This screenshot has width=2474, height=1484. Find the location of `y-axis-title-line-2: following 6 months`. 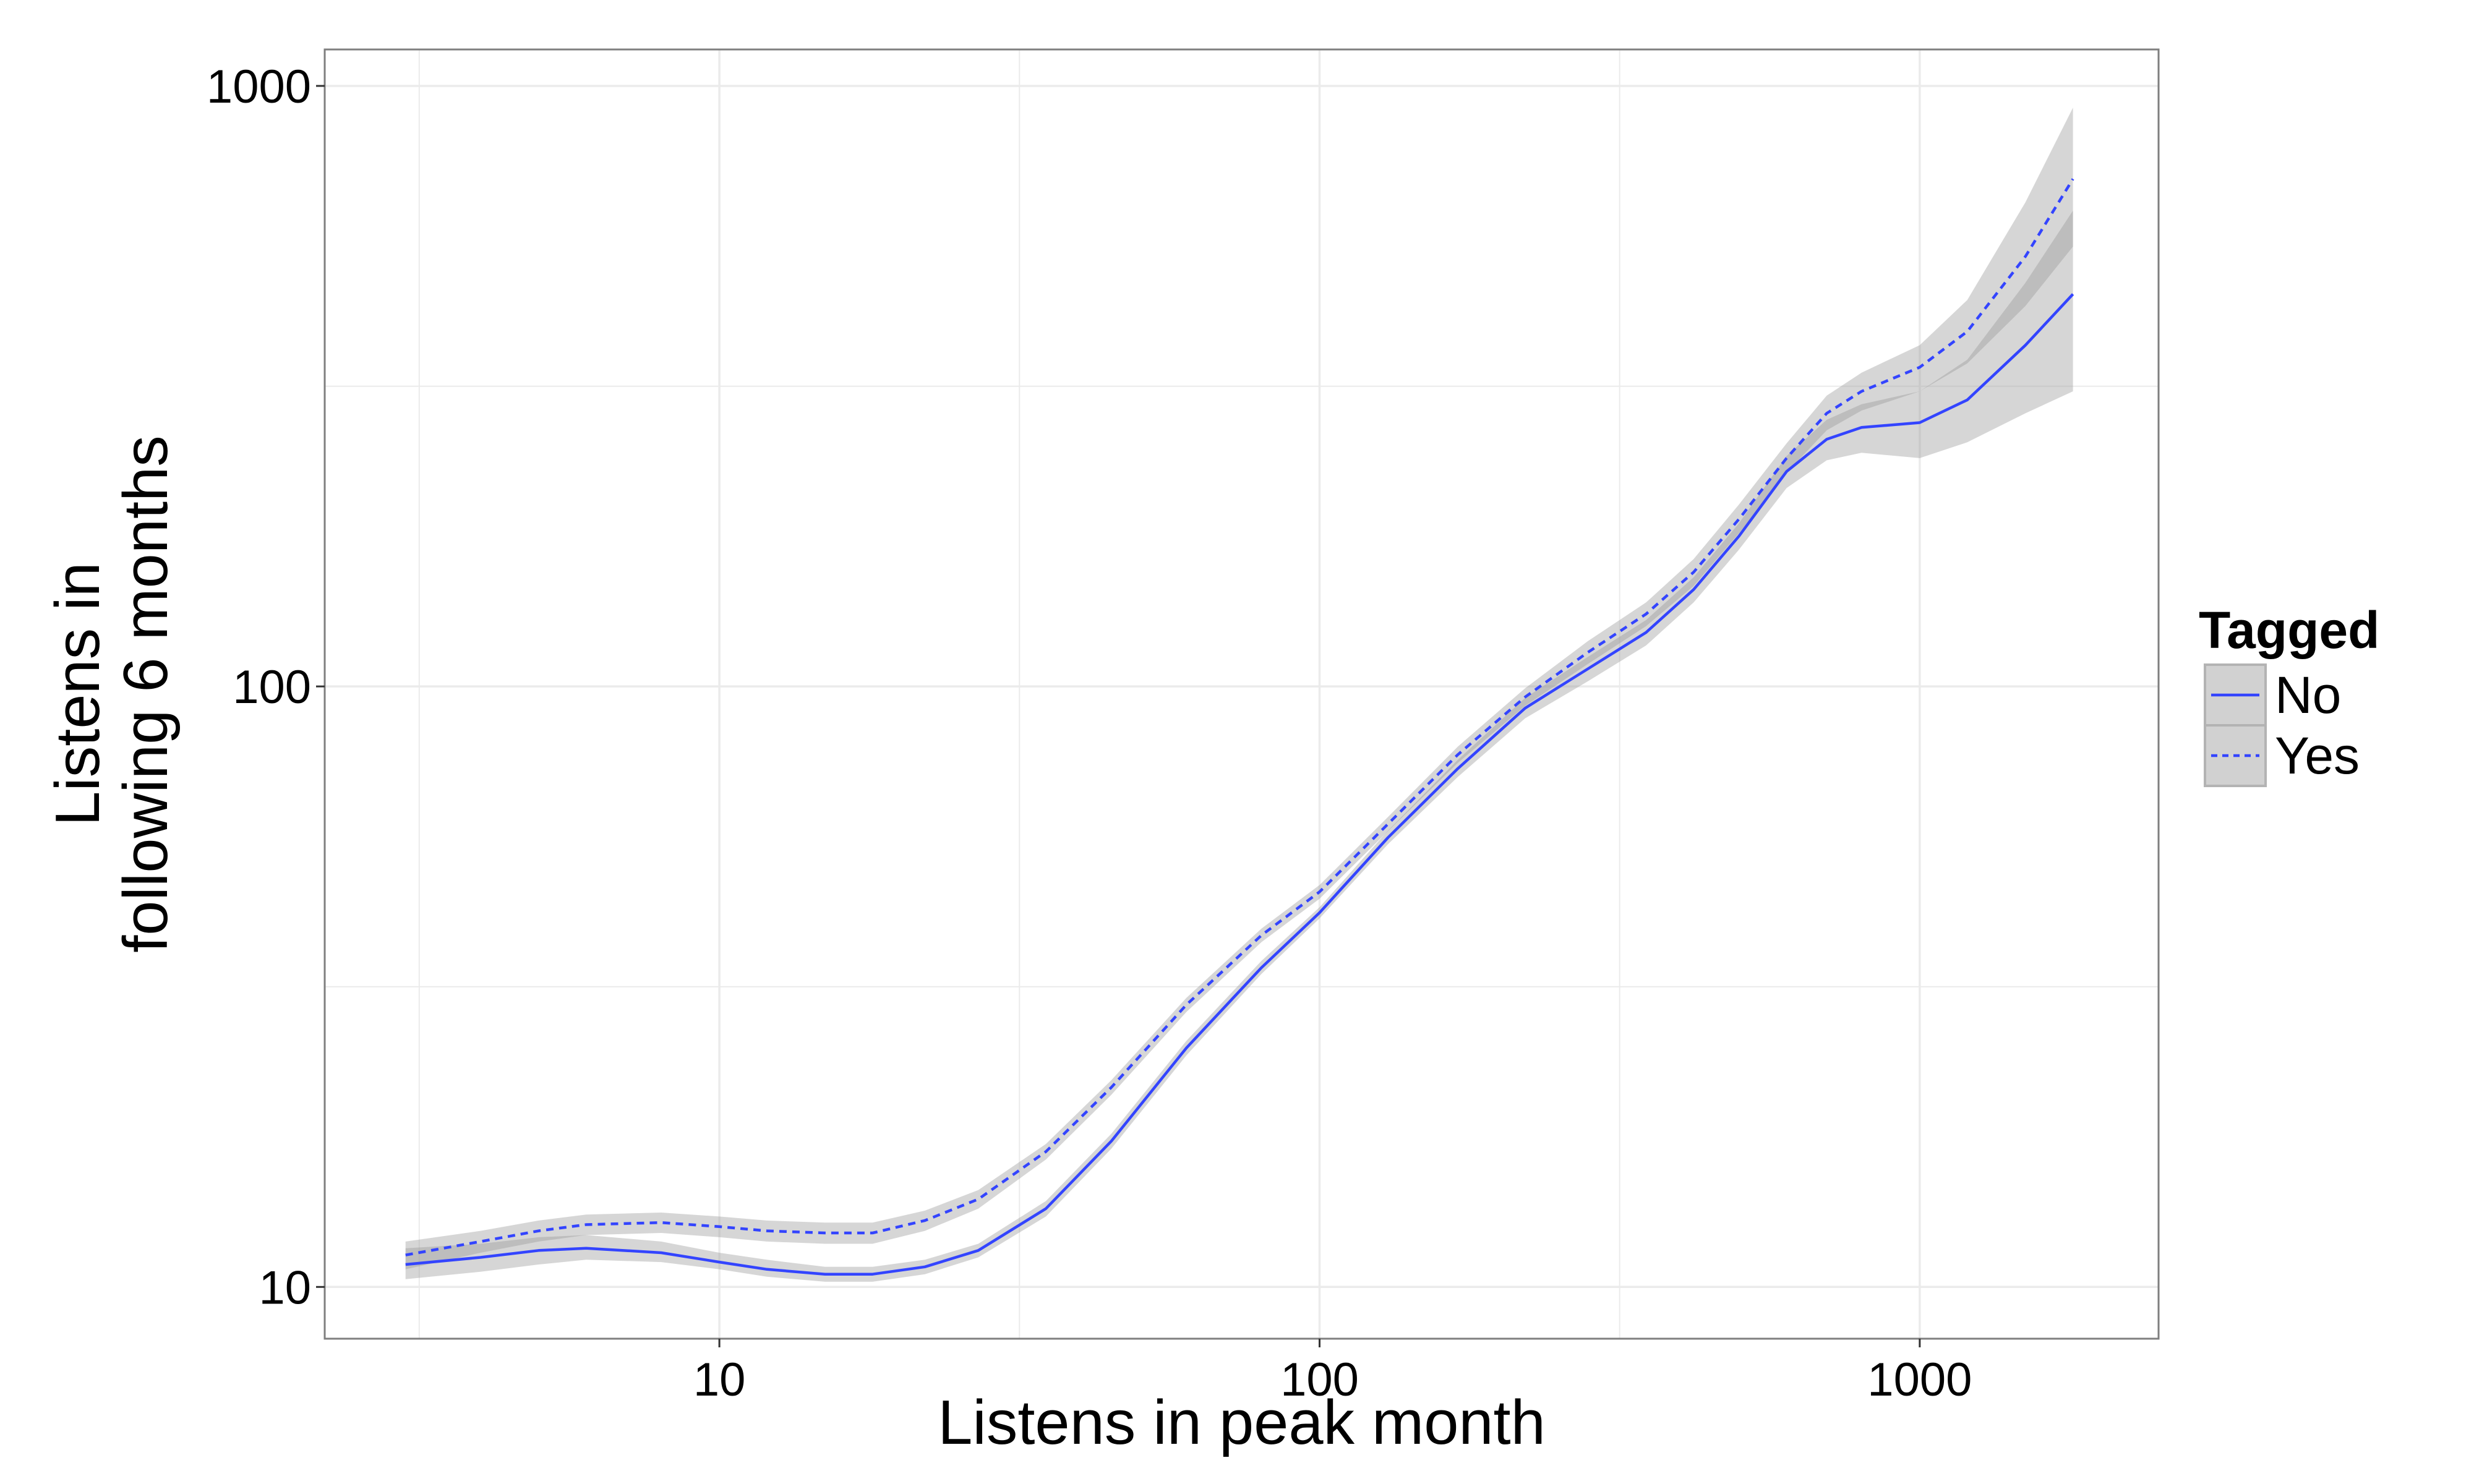

y-axis-title-line-2: following 6 months is located at coordinates (146, 694).